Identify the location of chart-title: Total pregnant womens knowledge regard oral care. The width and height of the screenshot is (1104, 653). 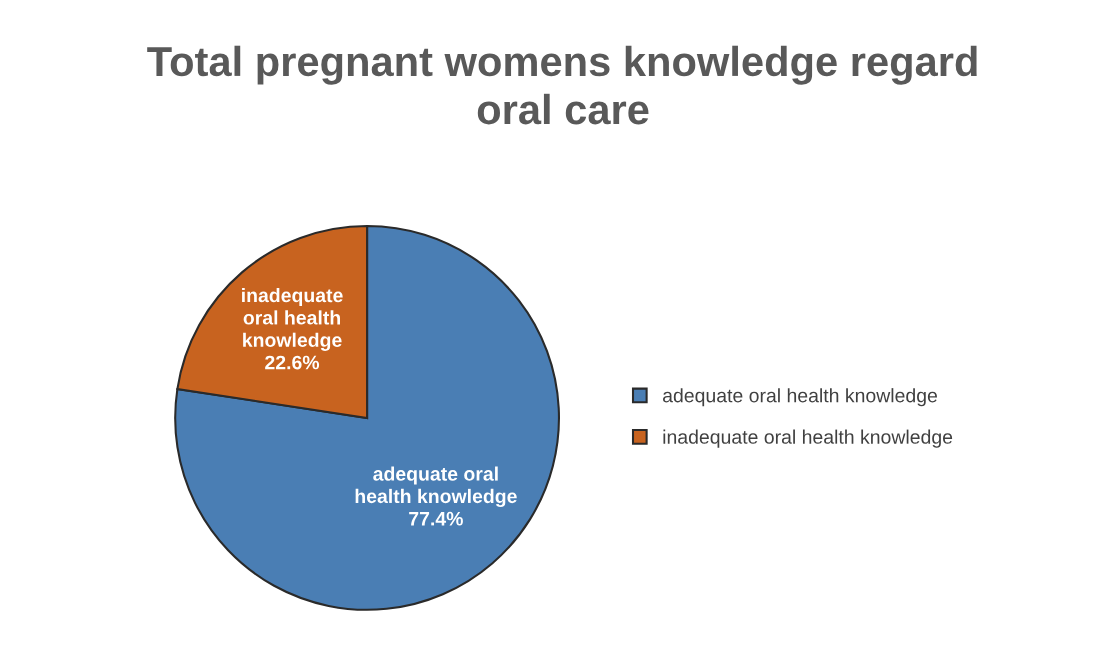
(562, 85).